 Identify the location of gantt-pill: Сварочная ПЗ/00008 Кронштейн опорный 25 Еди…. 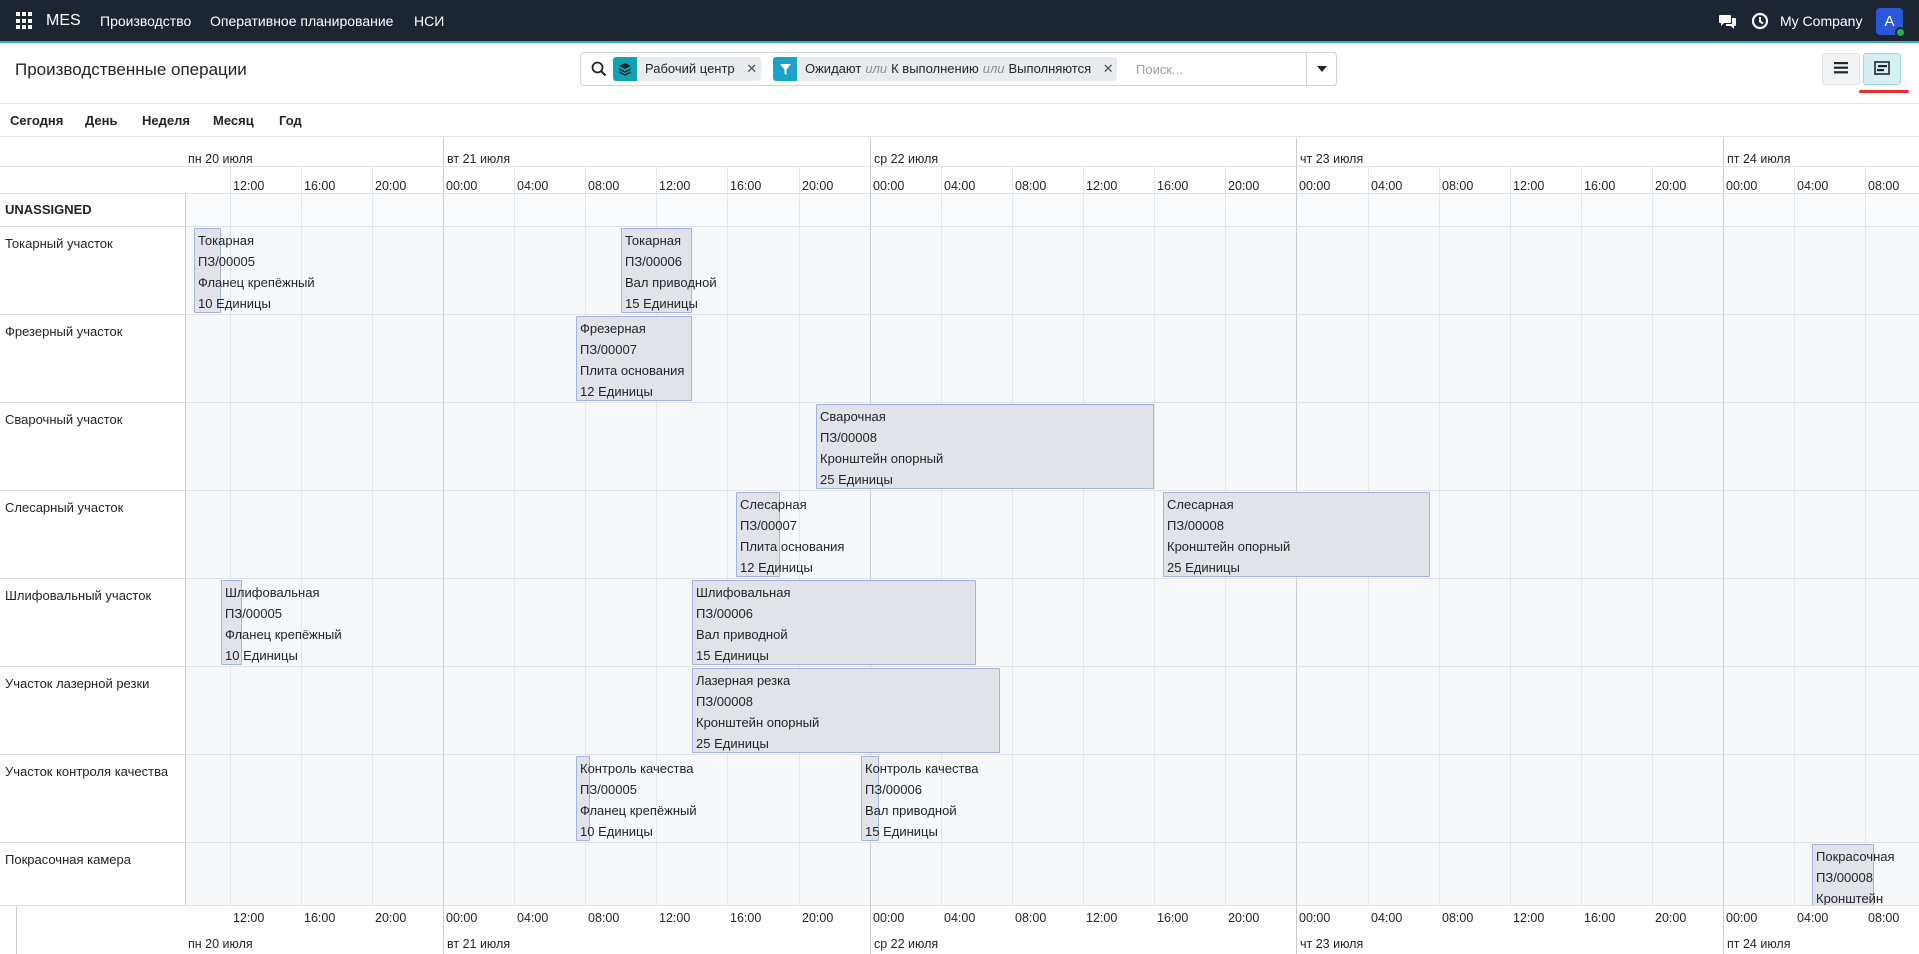
(985, 446).